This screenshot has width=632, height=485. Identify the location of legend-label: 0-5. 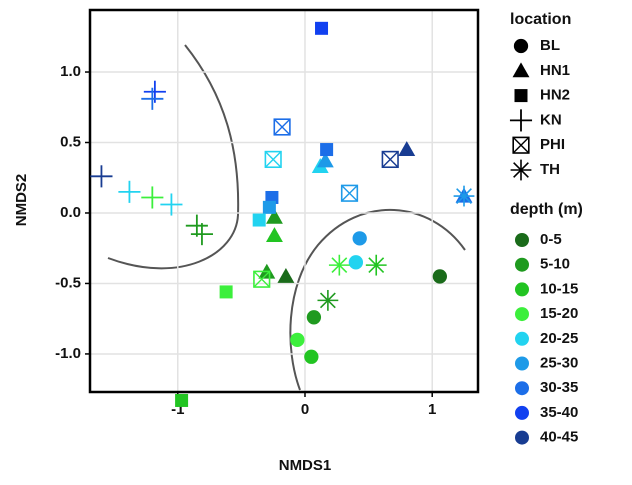
(551, 239).